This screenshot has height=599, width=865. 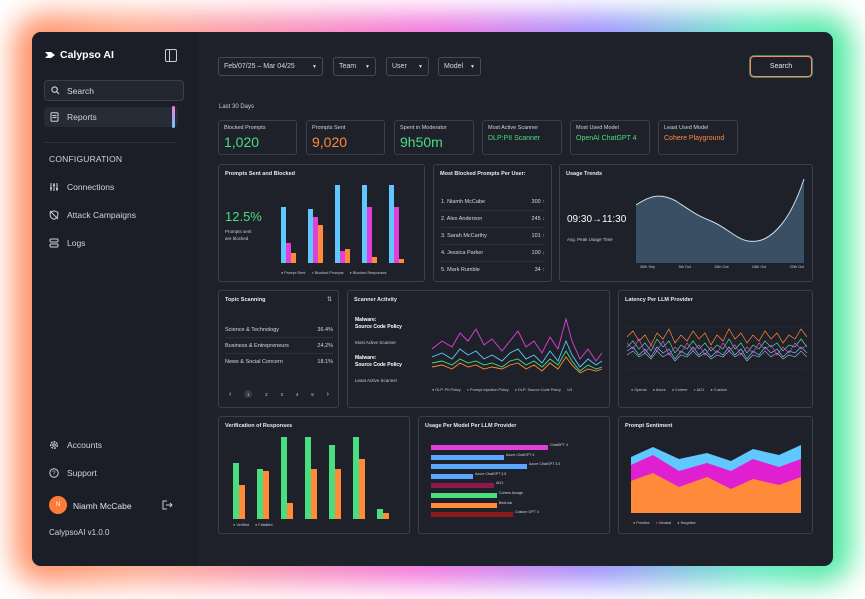 What do you see at coordinates (694, 138) in the screenshot?
I see `stat-value: Cohere Playground` at bounding box center [694, 138].